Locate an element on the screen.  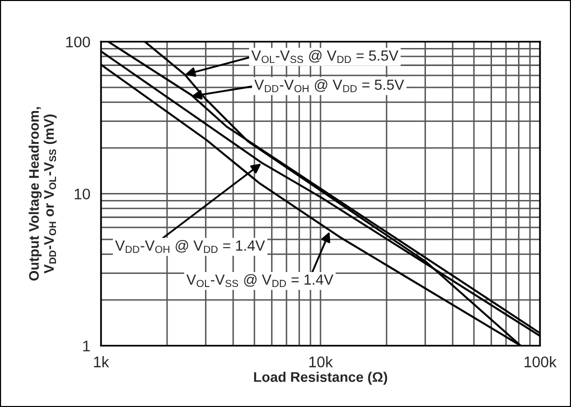
text: Output Voltage Headroom, V$_{DD}$-V$_{OH}$ or V$_{OL}$-V$_{SS}$ (mV) is located at coordinates (42, 194).